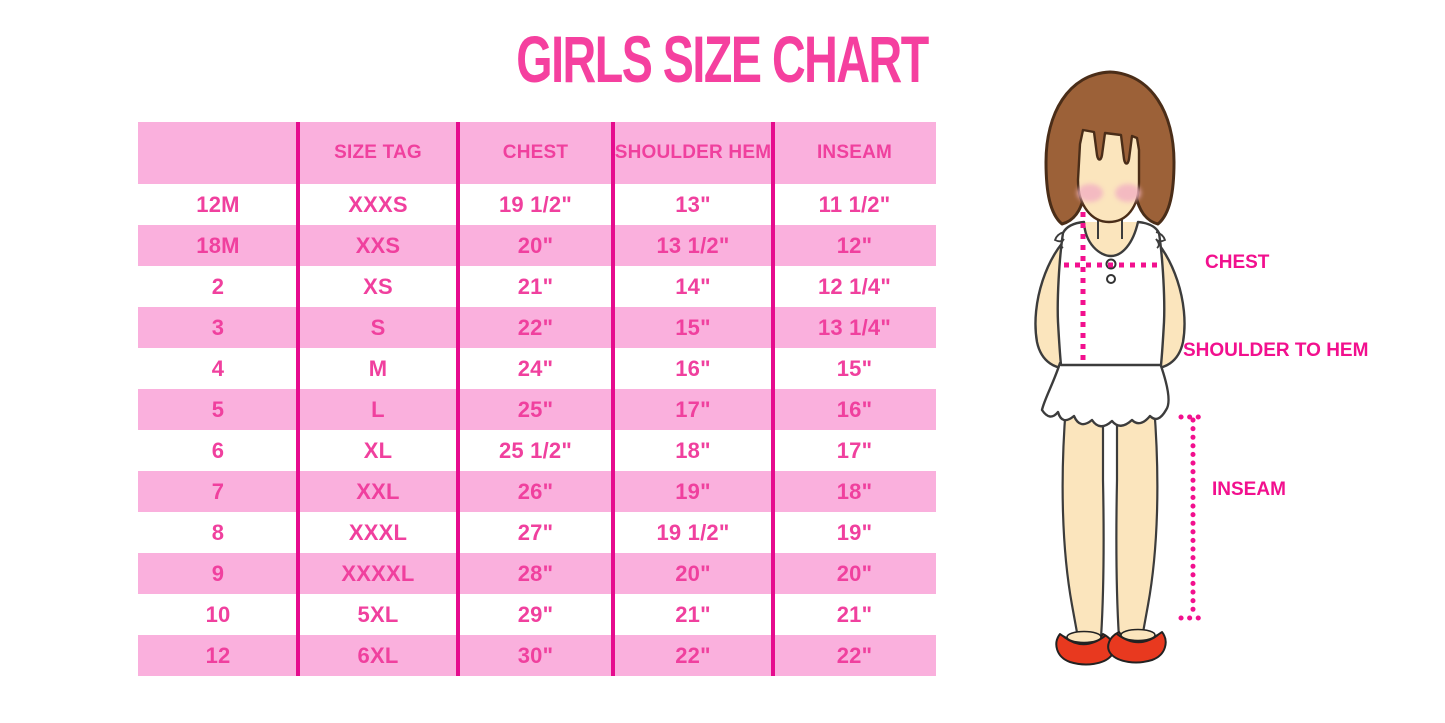  I want to click on table-row: 12 6XL 30" 22" 22", so click(537, 655).